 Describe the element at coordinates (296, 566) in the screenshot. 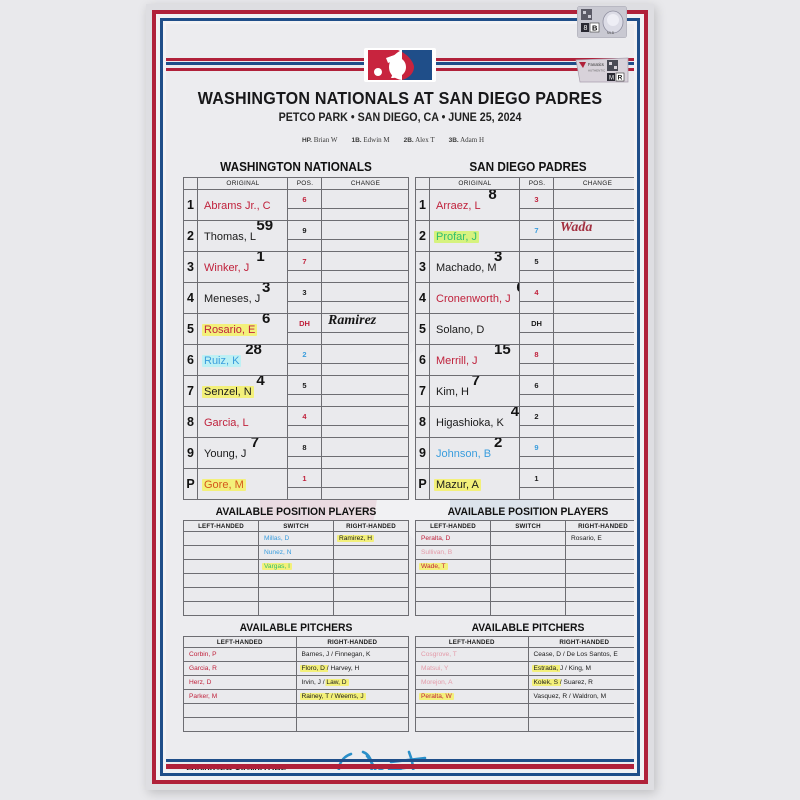

I see `available-player-cell: Vargas, I` at that location.